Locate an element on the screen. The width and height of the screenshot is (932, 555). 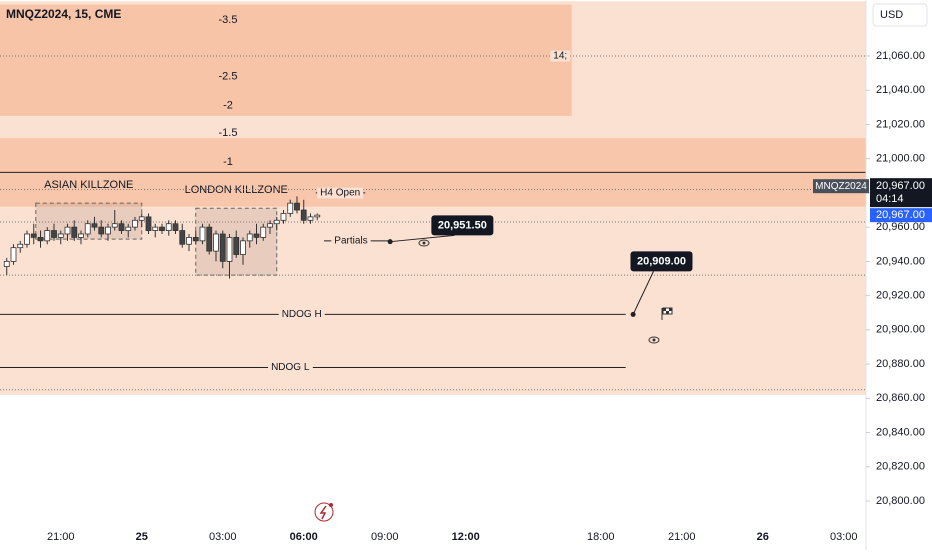
symbol-tag-label: MNQZ2024 is located at coordinates (841, 186).